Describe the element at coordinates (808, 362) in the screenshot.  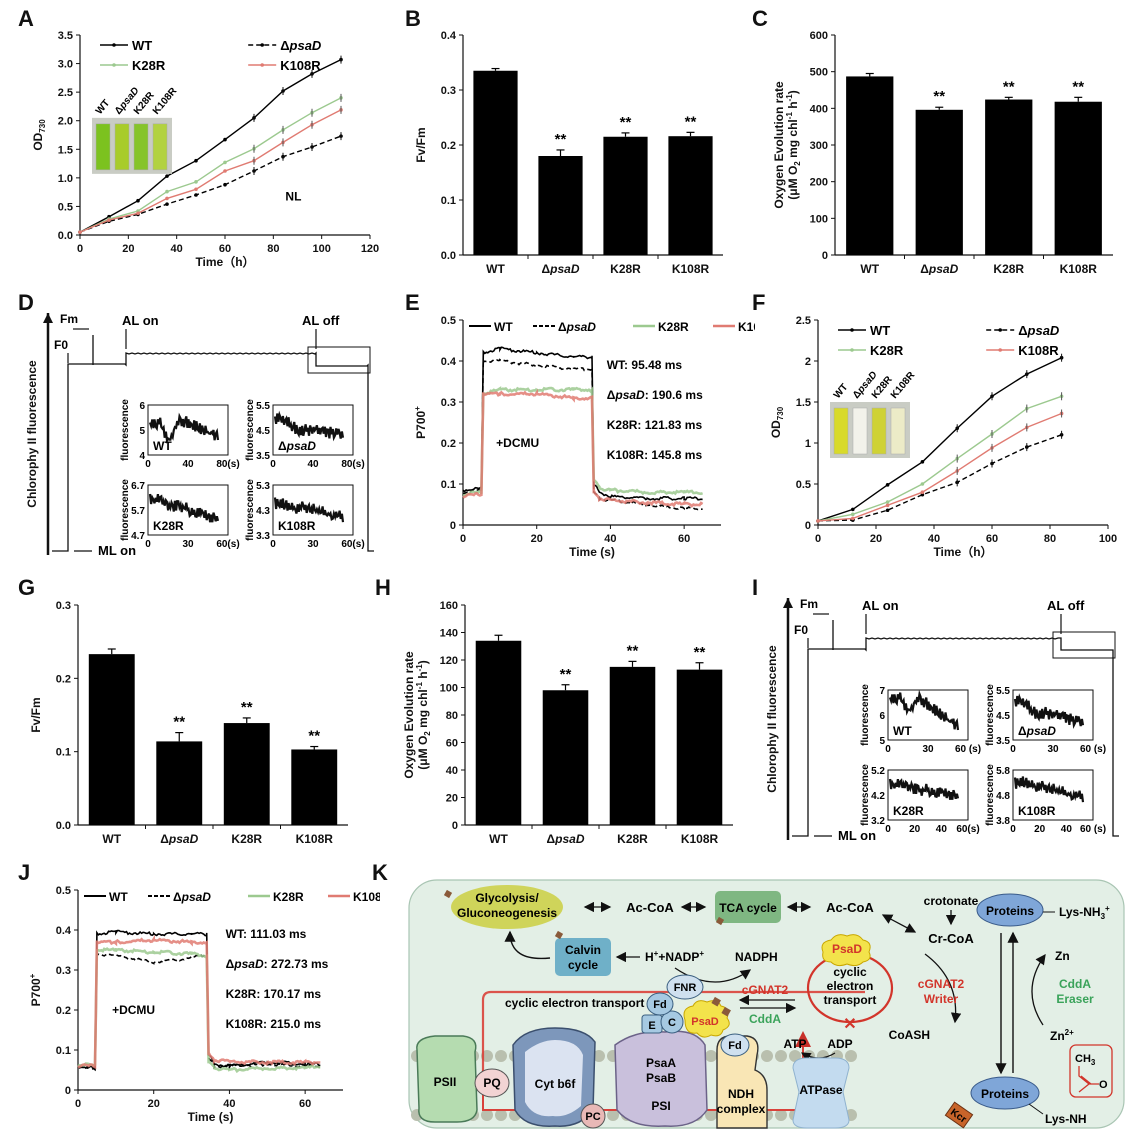
I see `y-tick-label: 2` at that location.